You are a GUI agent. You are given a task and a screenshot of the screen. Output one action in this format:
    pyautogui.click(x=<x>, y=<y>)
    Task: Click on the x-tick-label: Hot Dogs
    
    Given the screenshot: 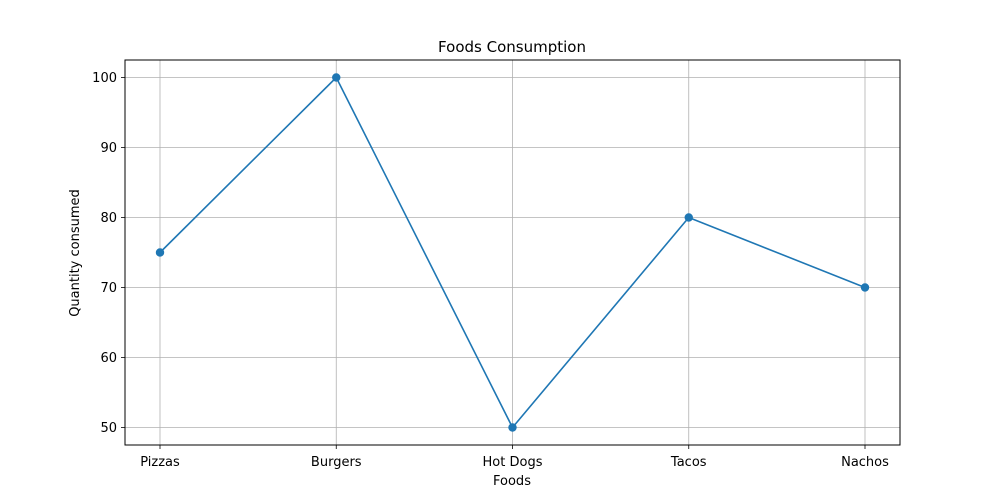 What is the action you would take?
    pyautogui.click(x=513, y=462)
    